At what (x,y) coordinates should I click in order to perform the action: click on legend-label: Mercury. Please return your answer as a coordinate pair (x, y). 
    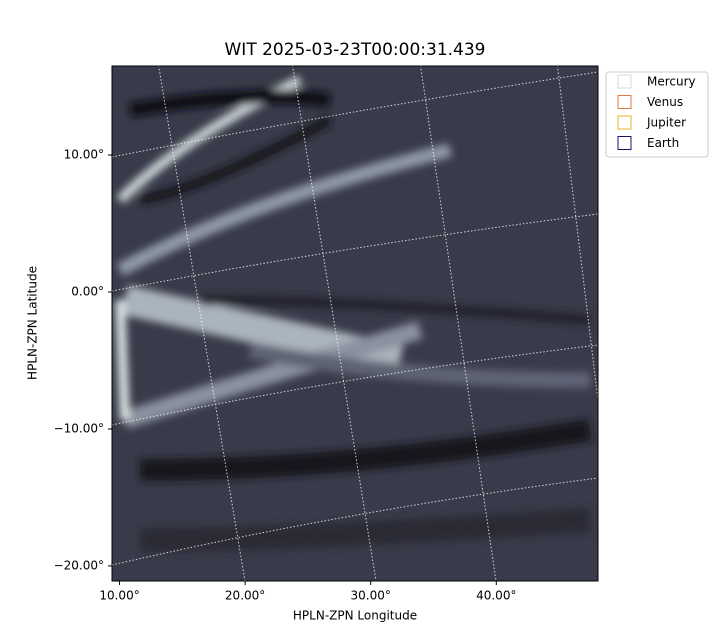
    Looking at the image, I should click on (671, 82).